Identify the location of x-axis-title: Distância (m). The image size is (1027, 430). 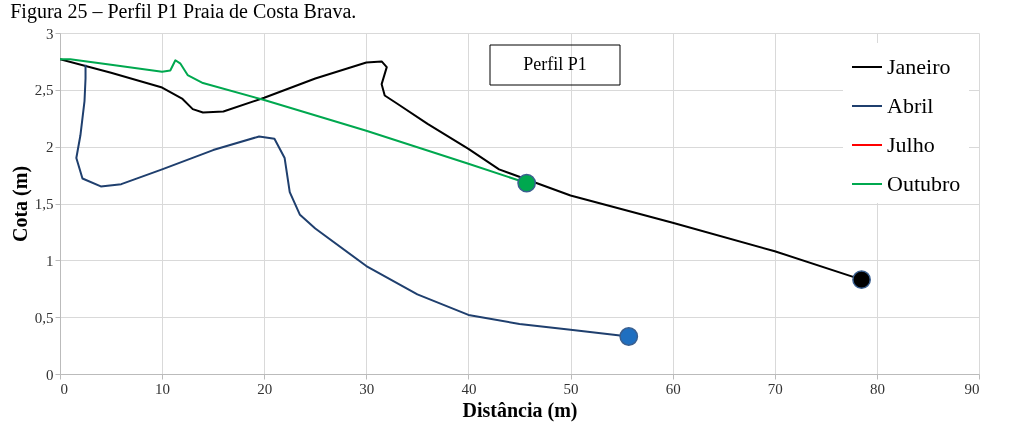
(520, 410).